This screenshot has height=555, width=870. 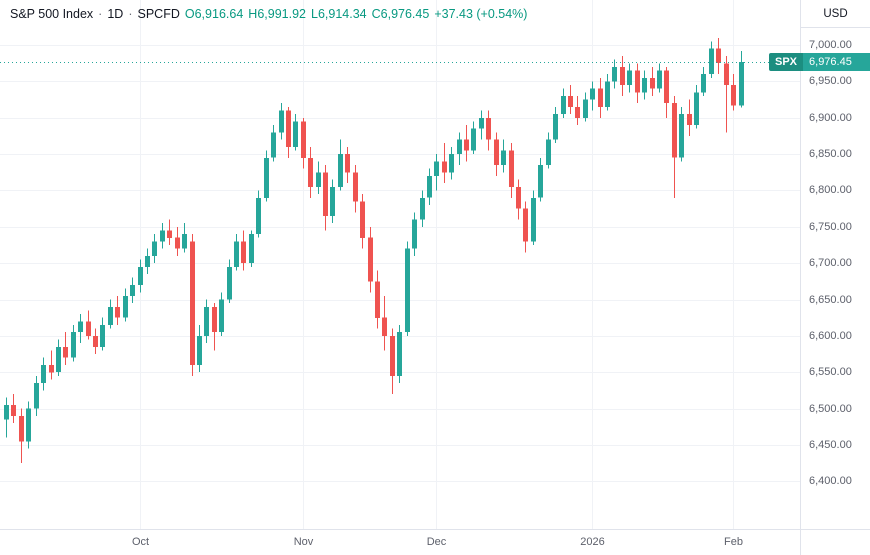 What do you see at coordinates (830, 335) in the screenshot?
I see `price-tick-label: 6,600.00` at bounding box center [830, 335].